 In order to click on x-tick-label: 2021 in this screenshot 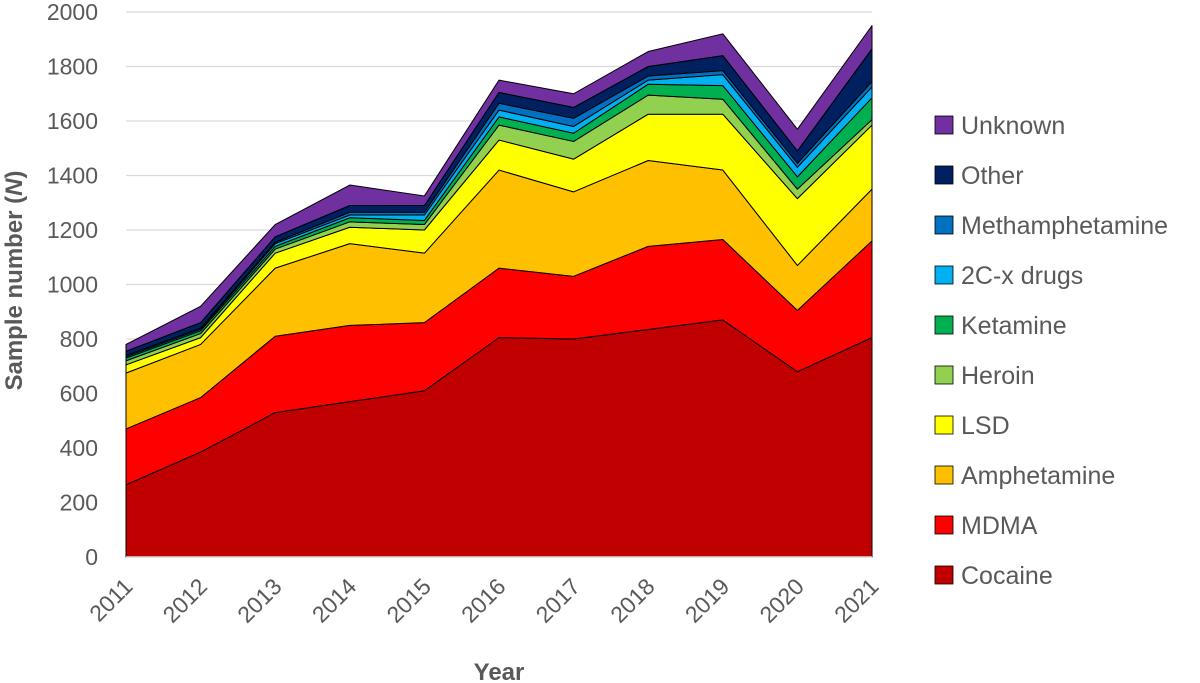, I will do `click(856, 600)`.